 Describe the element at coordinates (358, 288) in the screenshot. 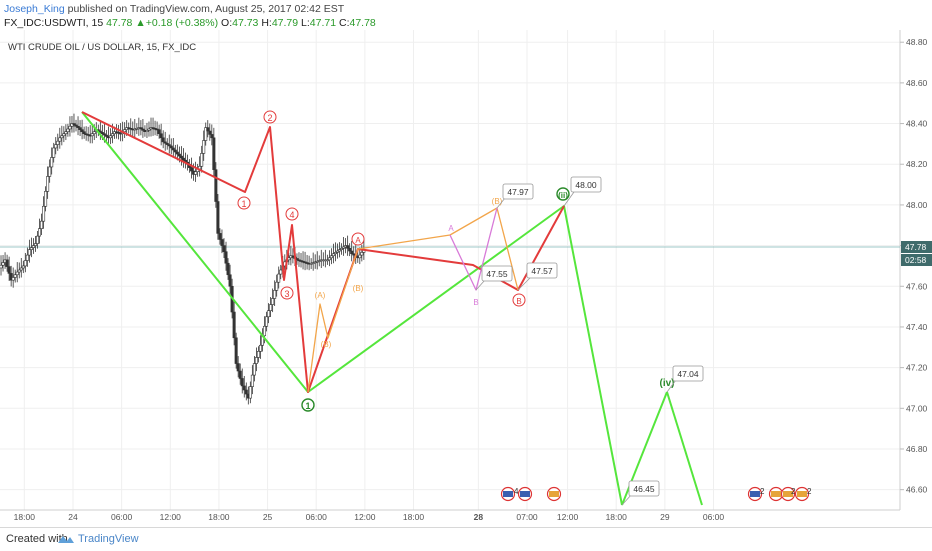

I see `wave-label-b-orange-low: (B)` at that location.